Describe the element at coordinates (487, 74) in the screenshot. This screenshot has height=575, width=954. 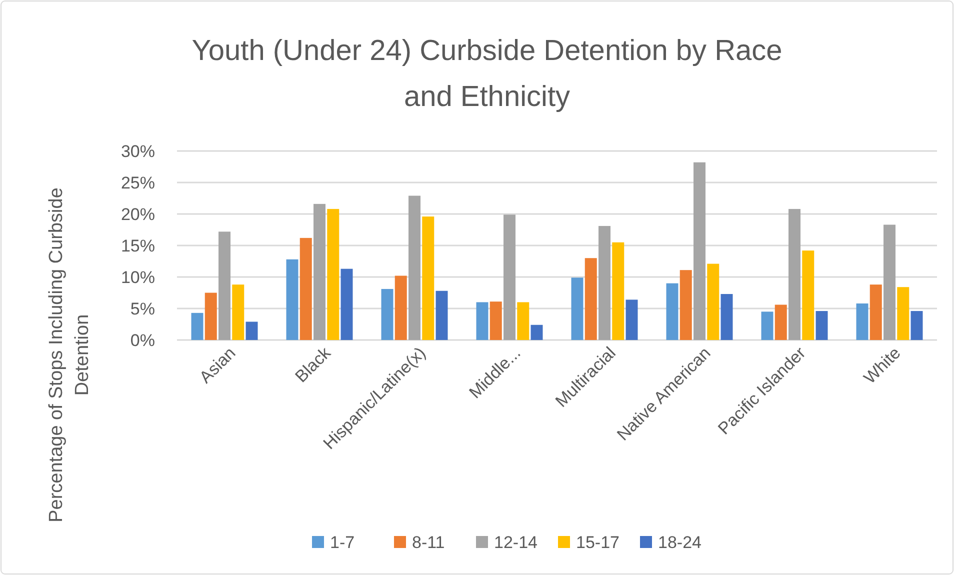
I see `chart-title: Youth (Under 24) Curbside Detention by Race and Ethnicity` at that location.